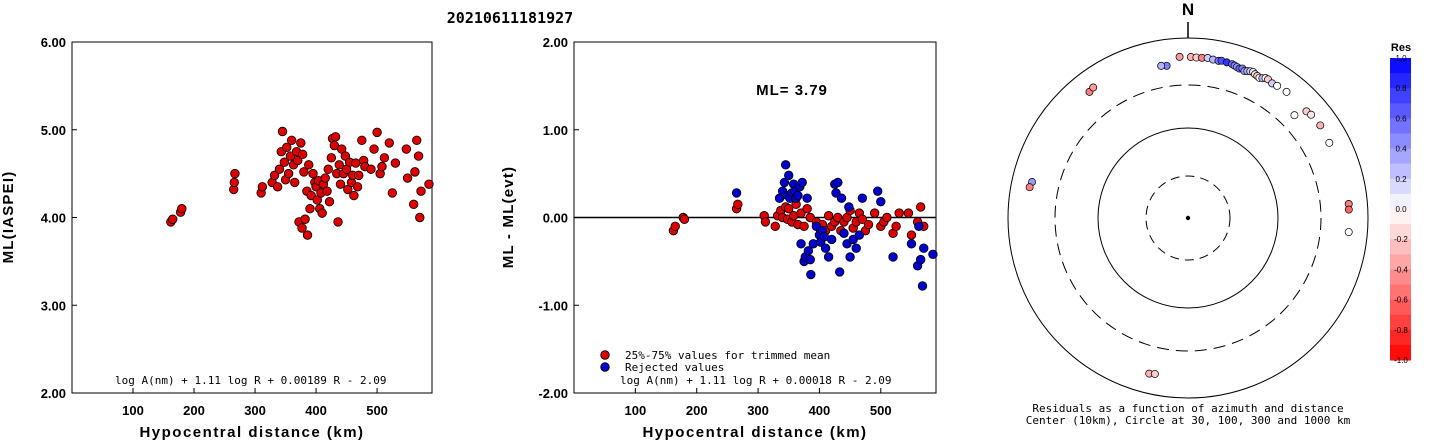 The image size is (1437, 446). I want to click on y-tick-label: 0.00, so click(555, 218).